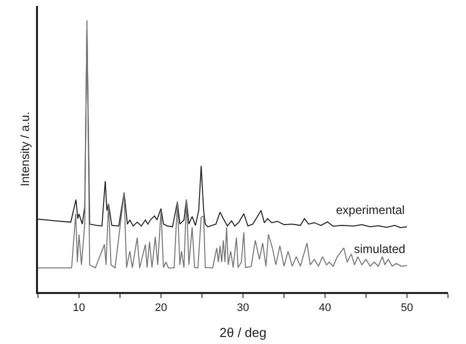 This screenshot has height=344, width=466. I want to click on series-label: simulated, so click(380, 249).